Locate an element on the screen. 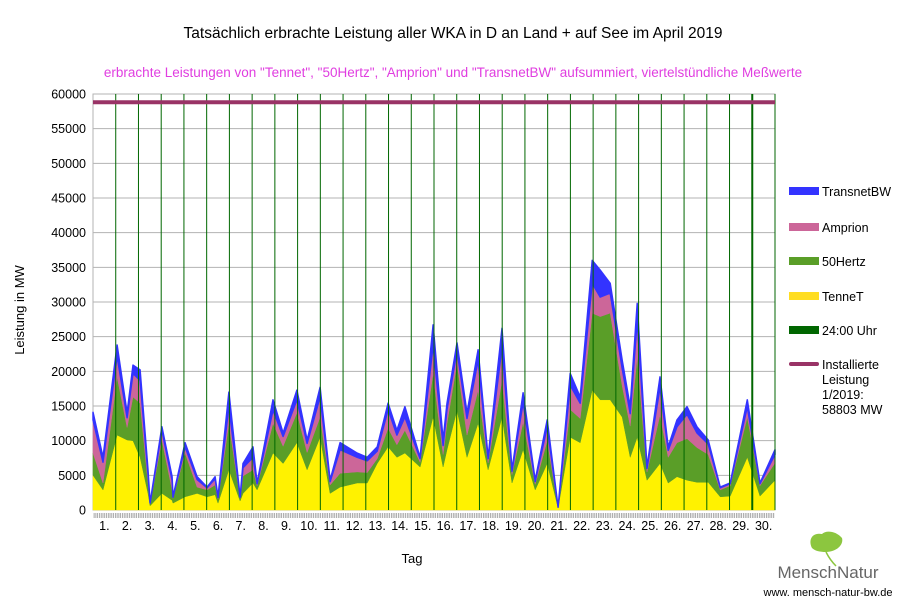 Image resolution: width=907 pixels, height=610 pixels. x-tick-label: 9. is located at coordinates (286, 526).